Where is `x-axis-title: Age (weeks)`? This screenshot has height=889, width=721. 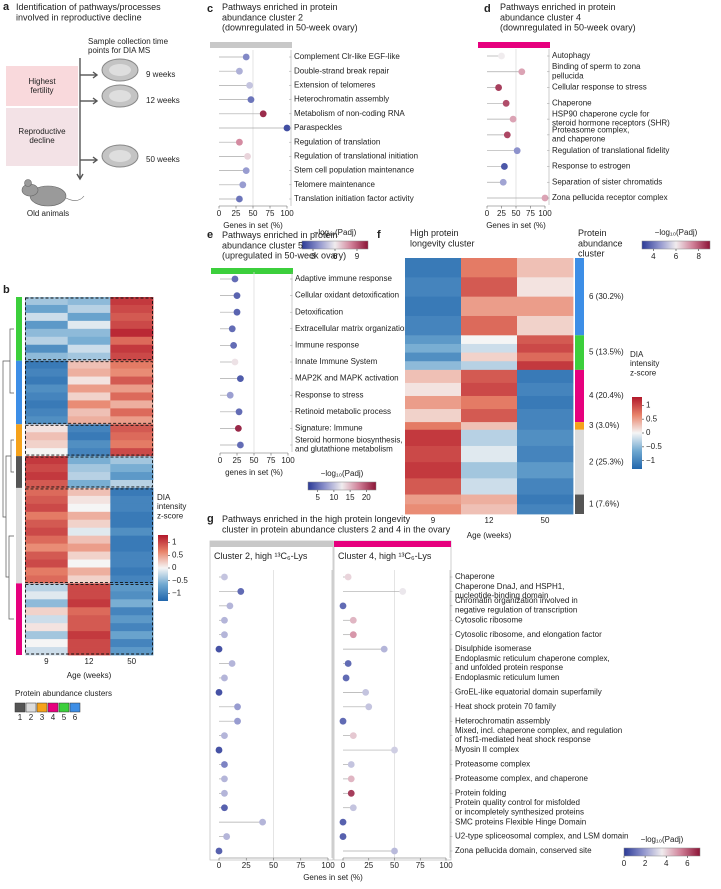
x-axis-title: Age (weeks) is located at coordinates (489, 535).